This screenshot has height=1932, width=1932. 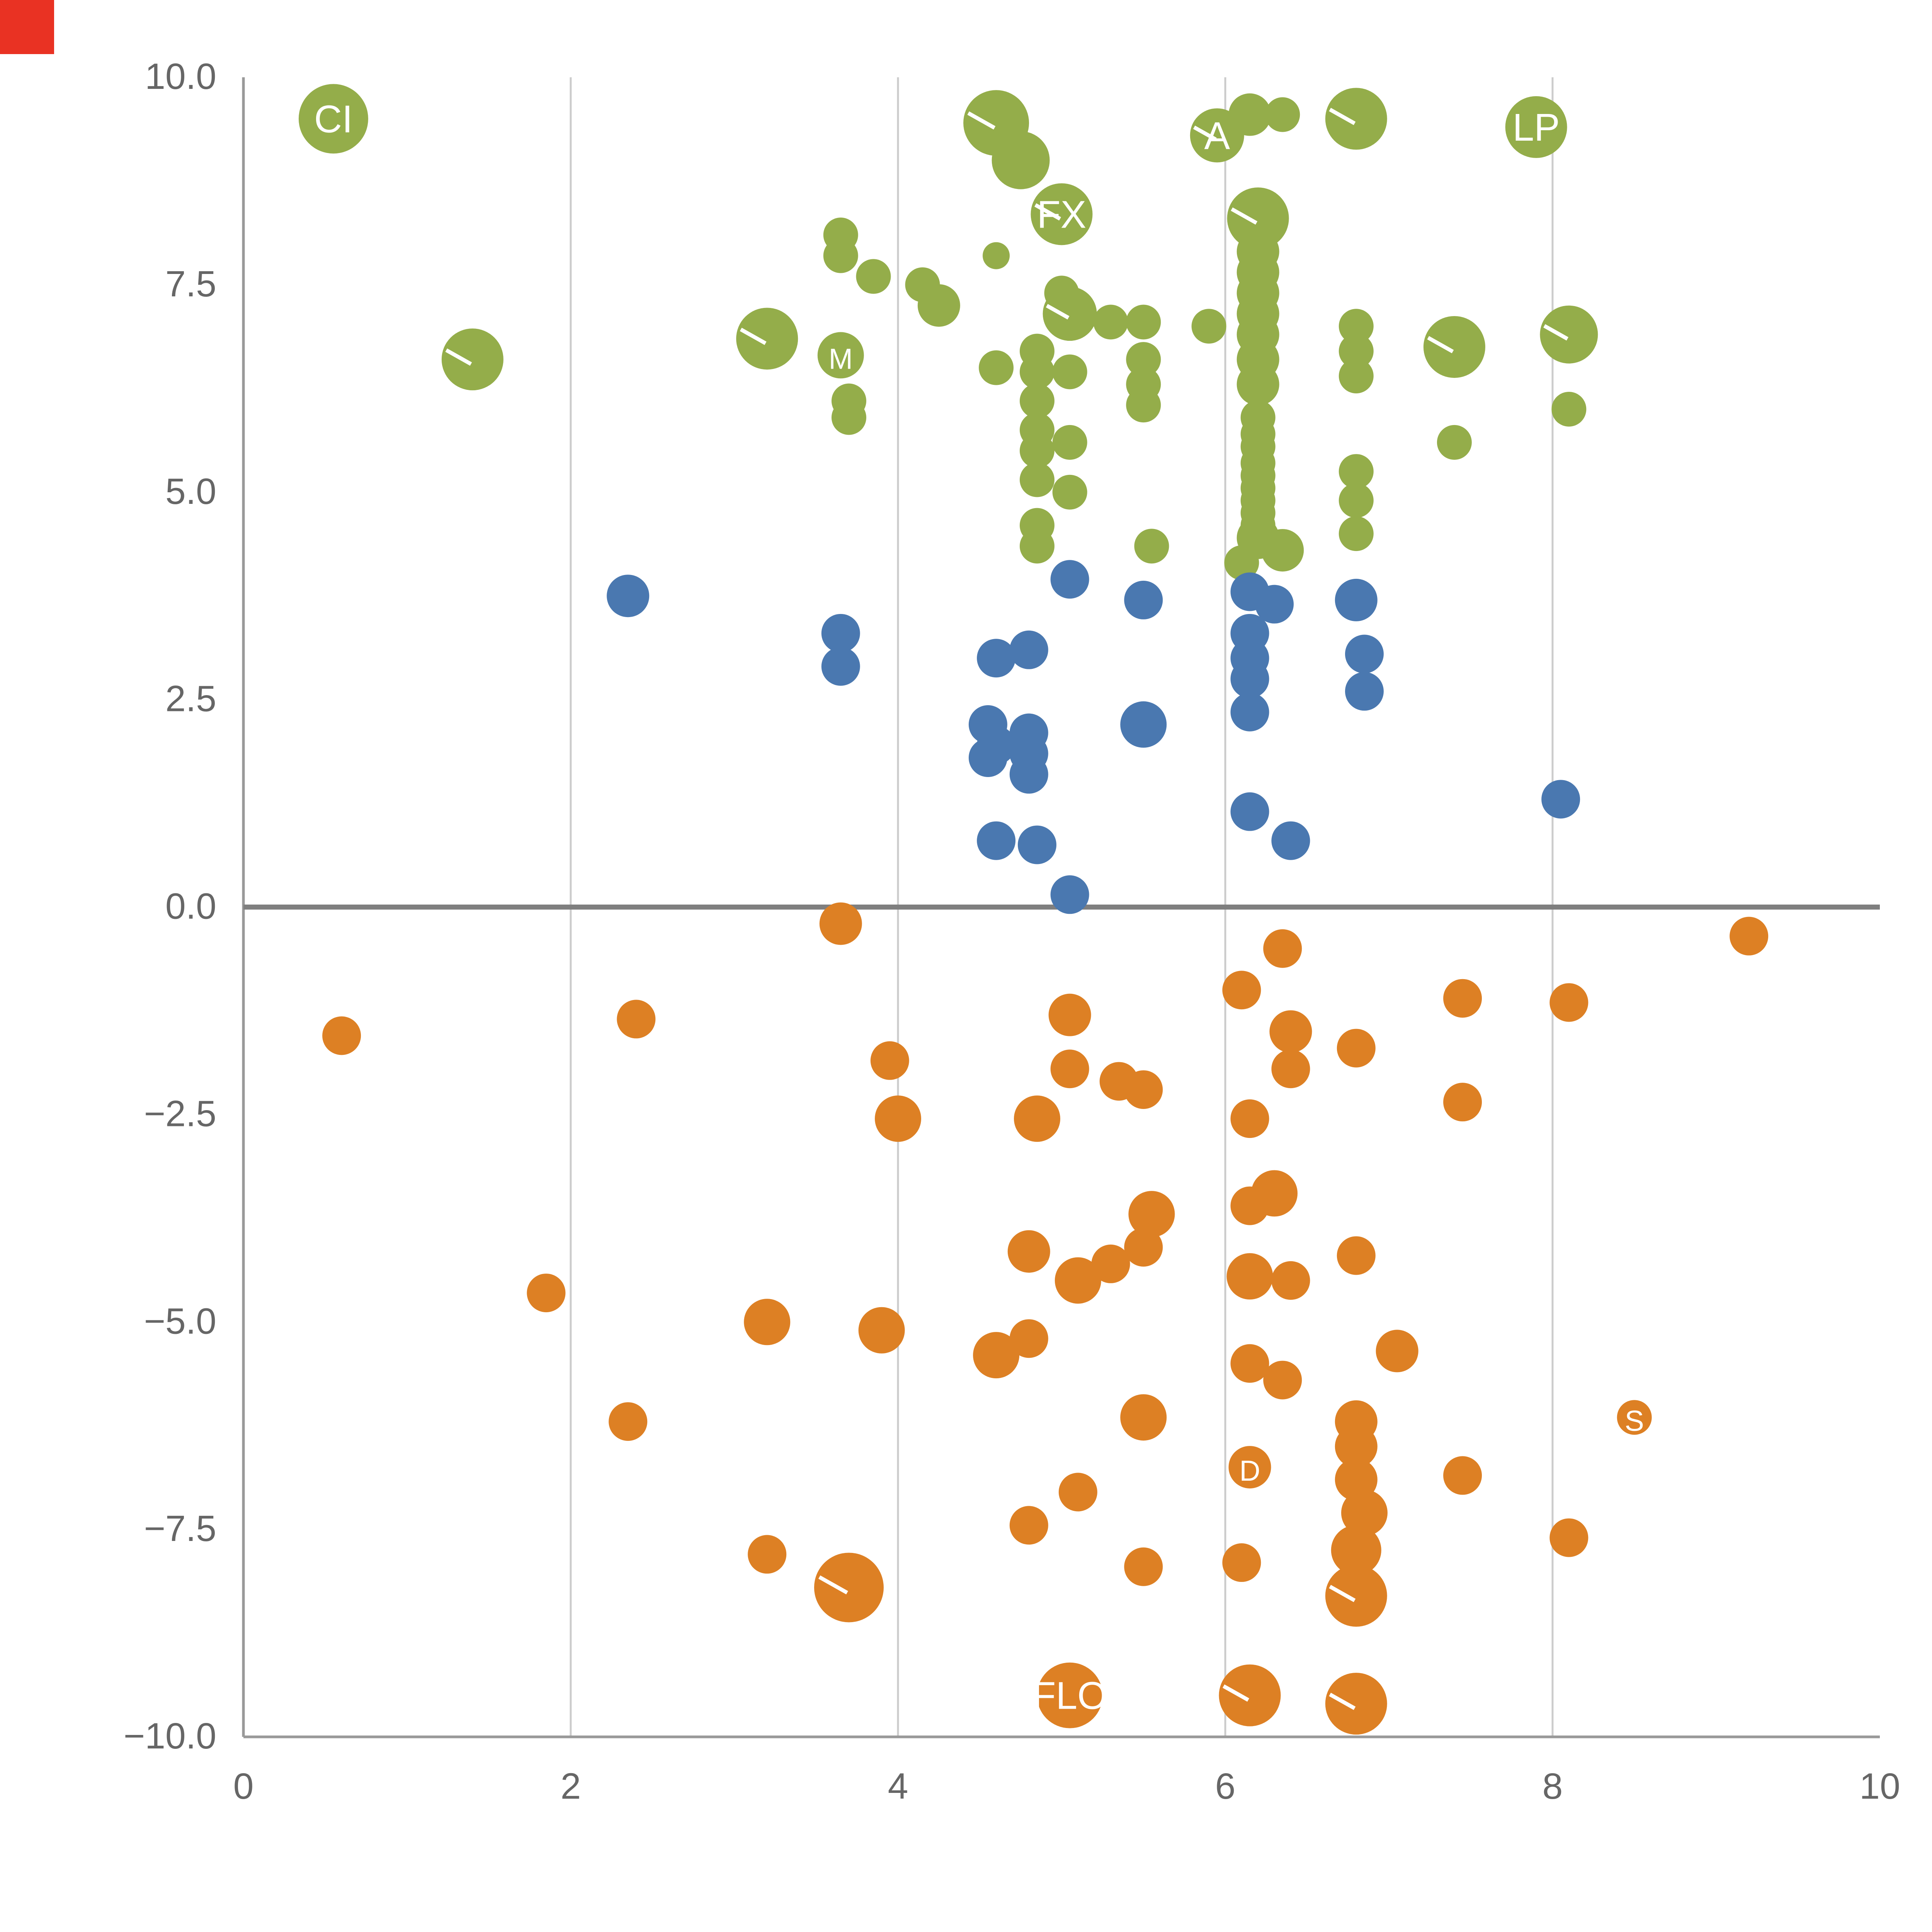 I want to click on y-tick-label: 10.0, so click(x=181, y=77).